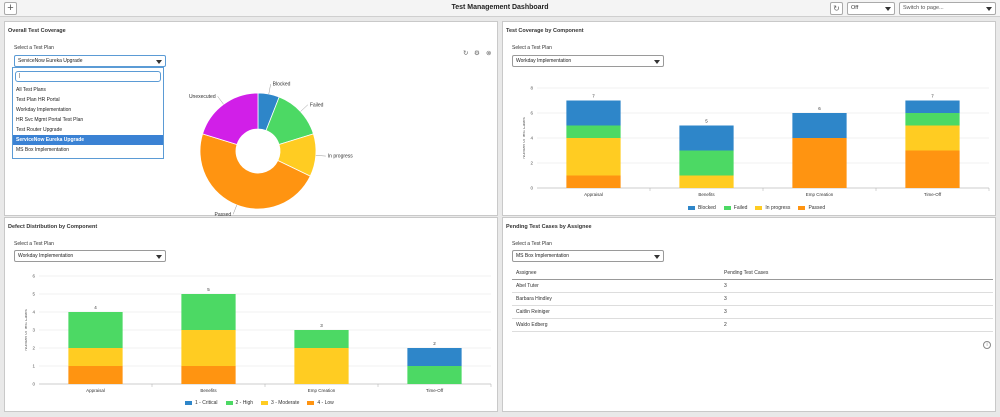 Image resolution: width=1000 pixels, height=417 pixels. I want to click on y-tick-label: 1, so click(33, 366).